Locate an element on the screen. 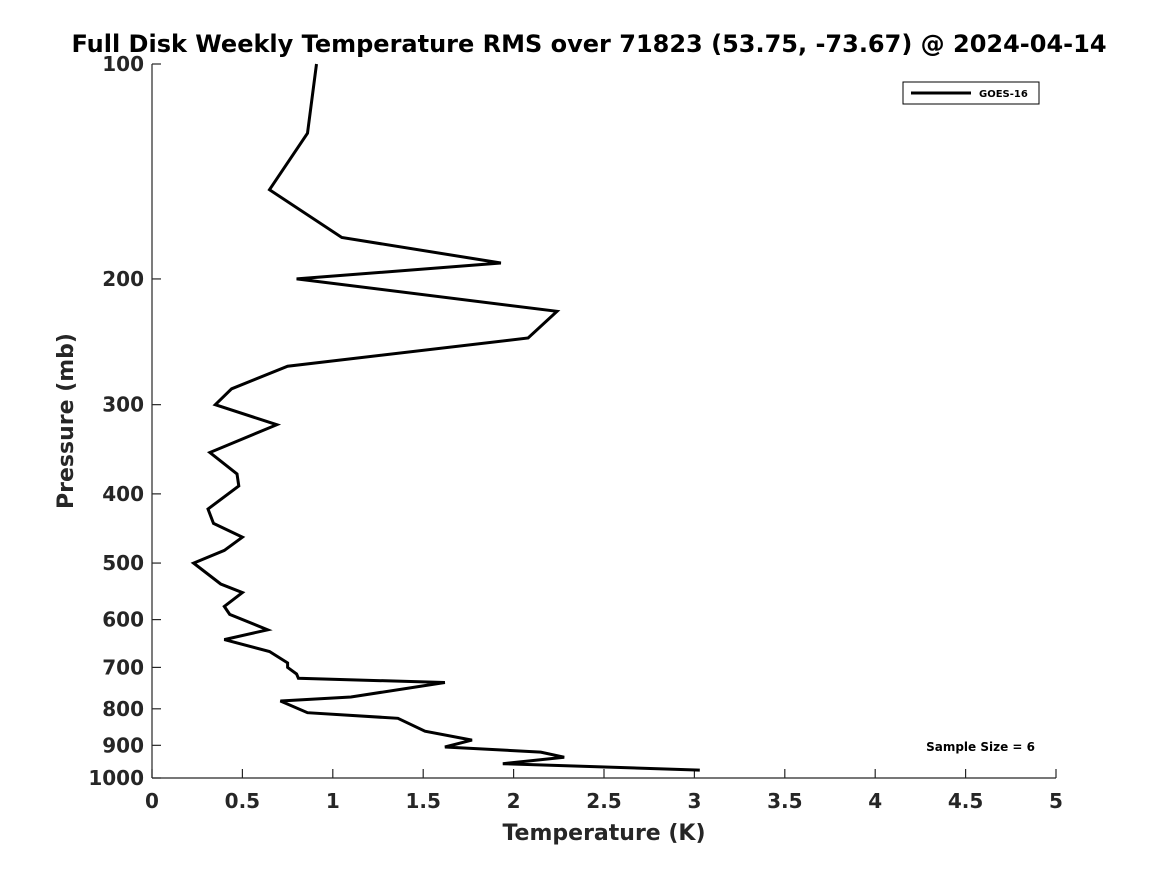  y-tick-label: 100 is located at coordinates (123, 64).